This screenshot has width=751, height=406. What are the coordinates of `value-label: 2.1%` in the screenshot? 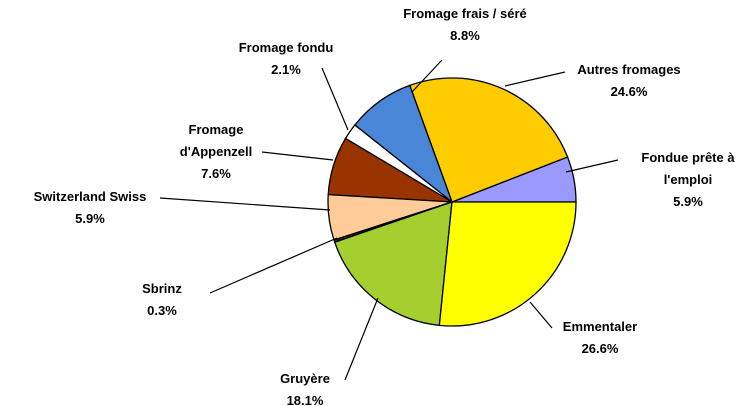 It's located at (286, 69).